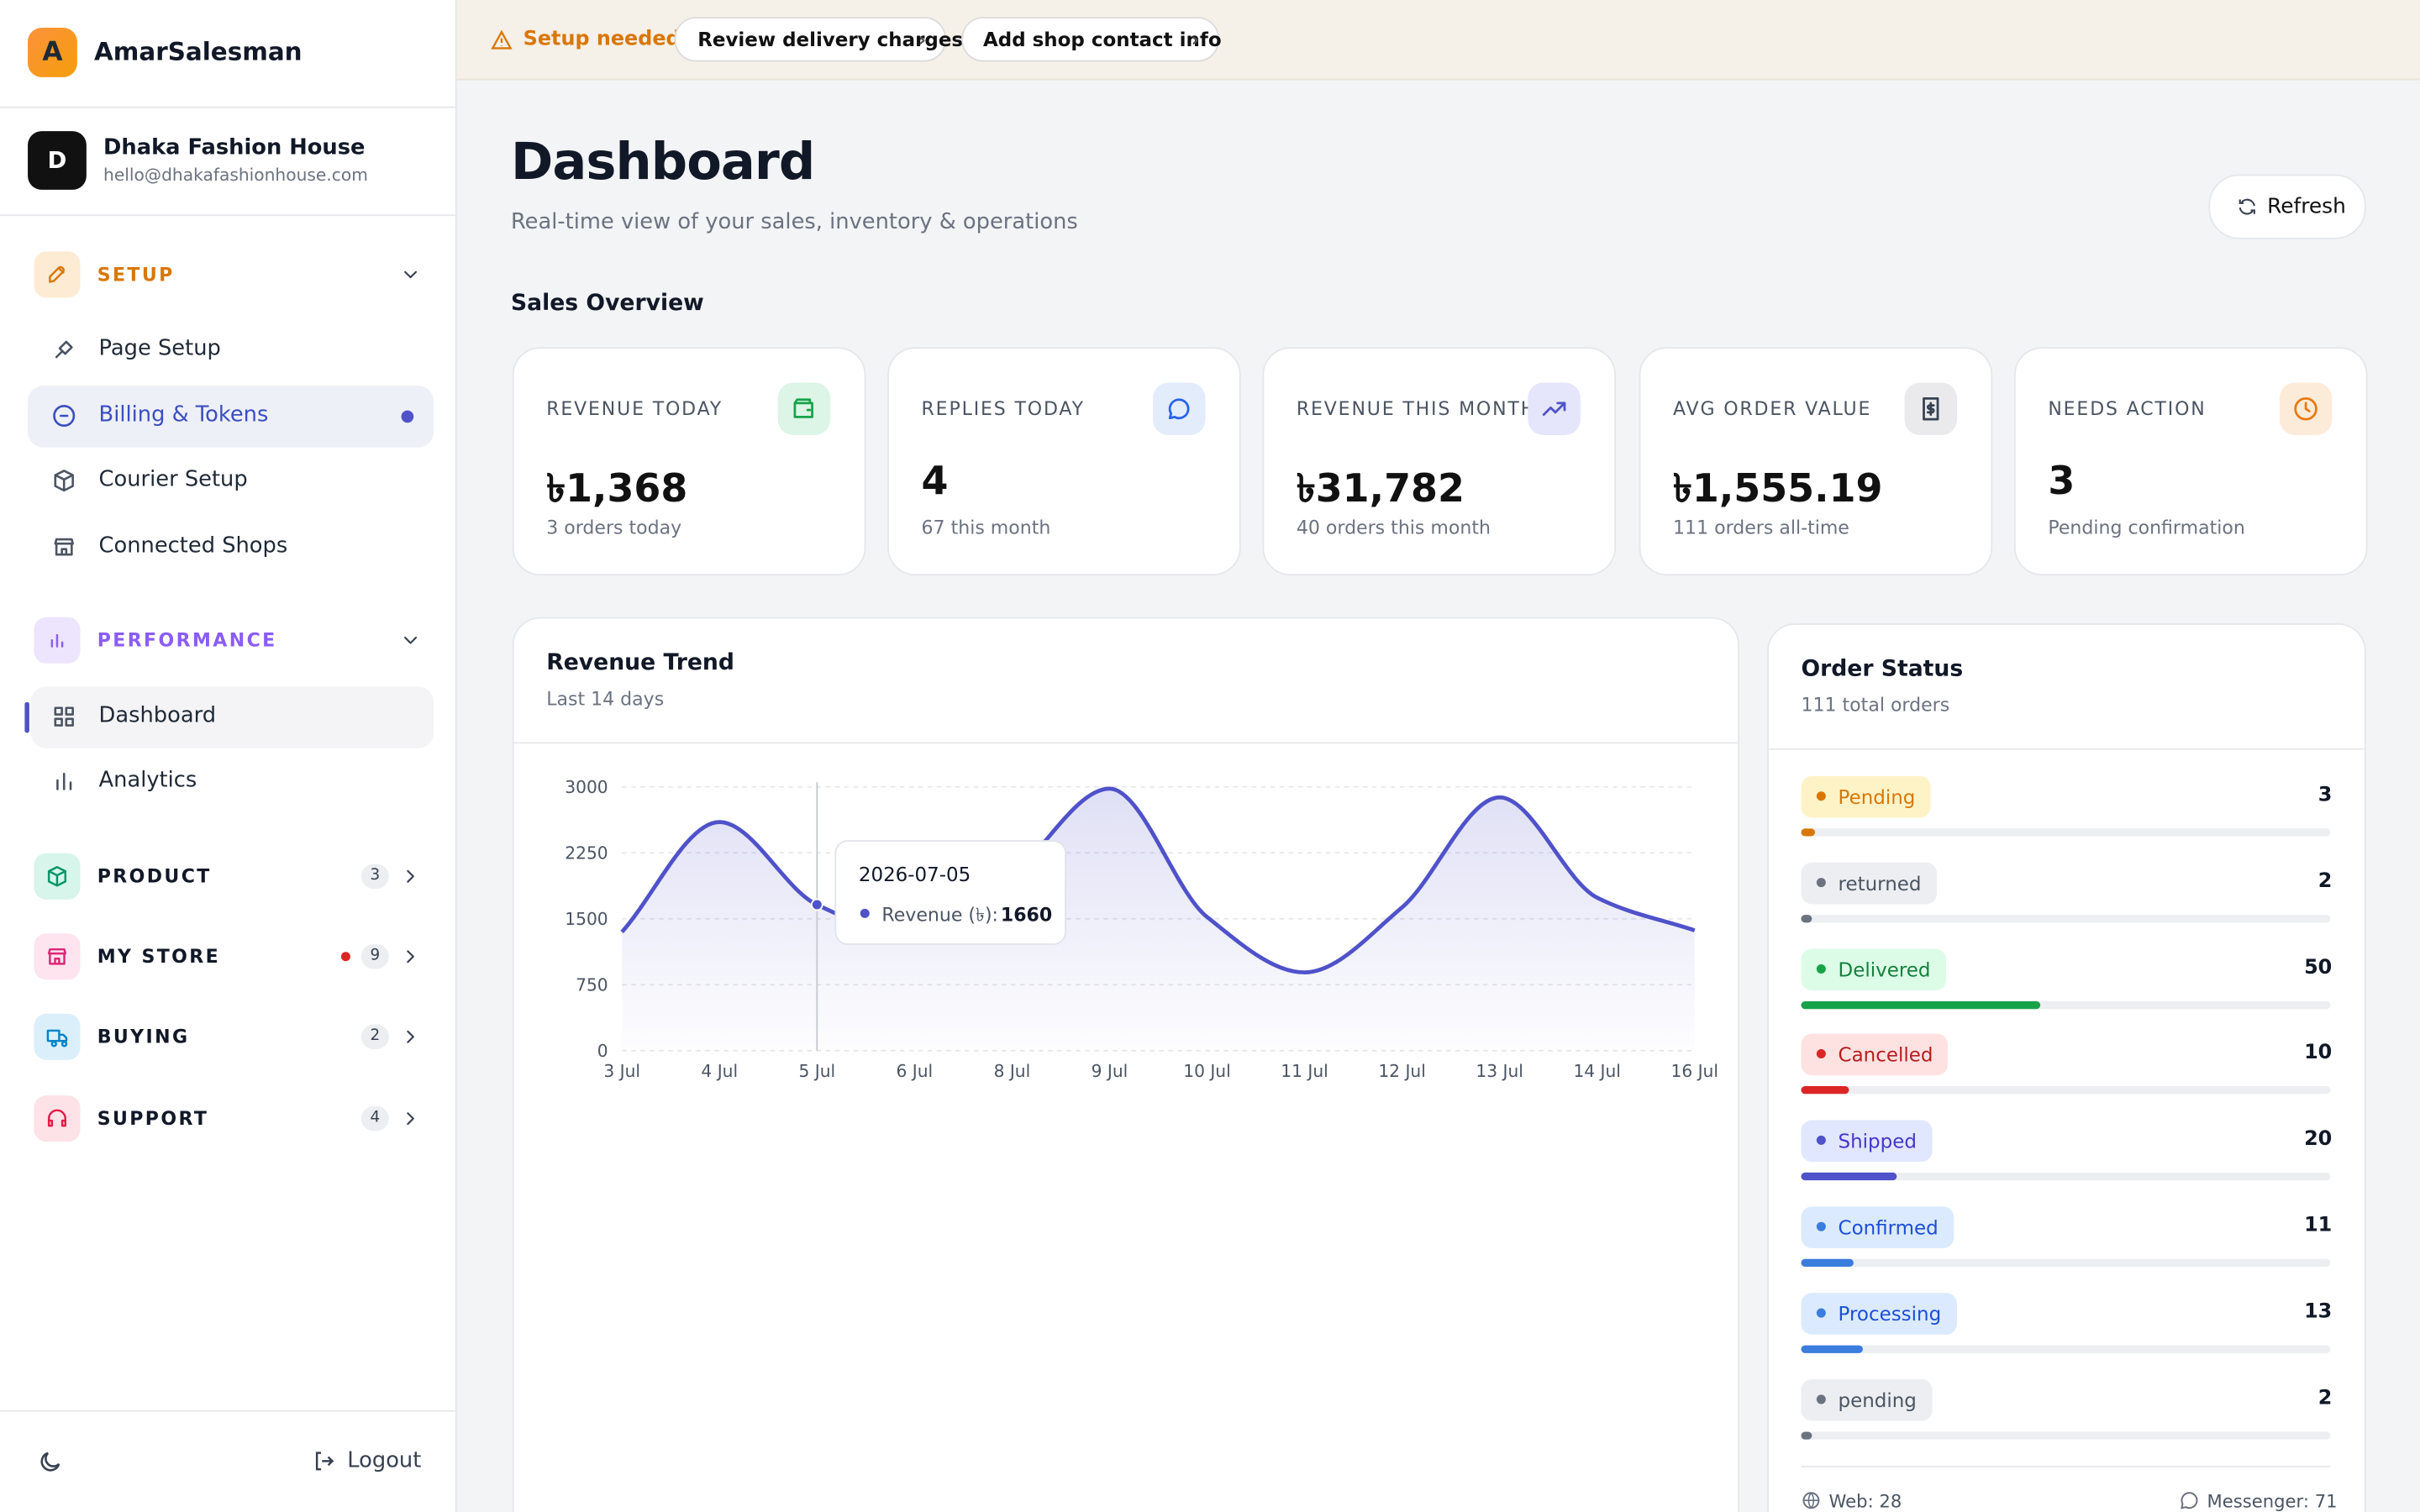  I want to click on x-tick-label: 4 Jul, so click(719, 1071).